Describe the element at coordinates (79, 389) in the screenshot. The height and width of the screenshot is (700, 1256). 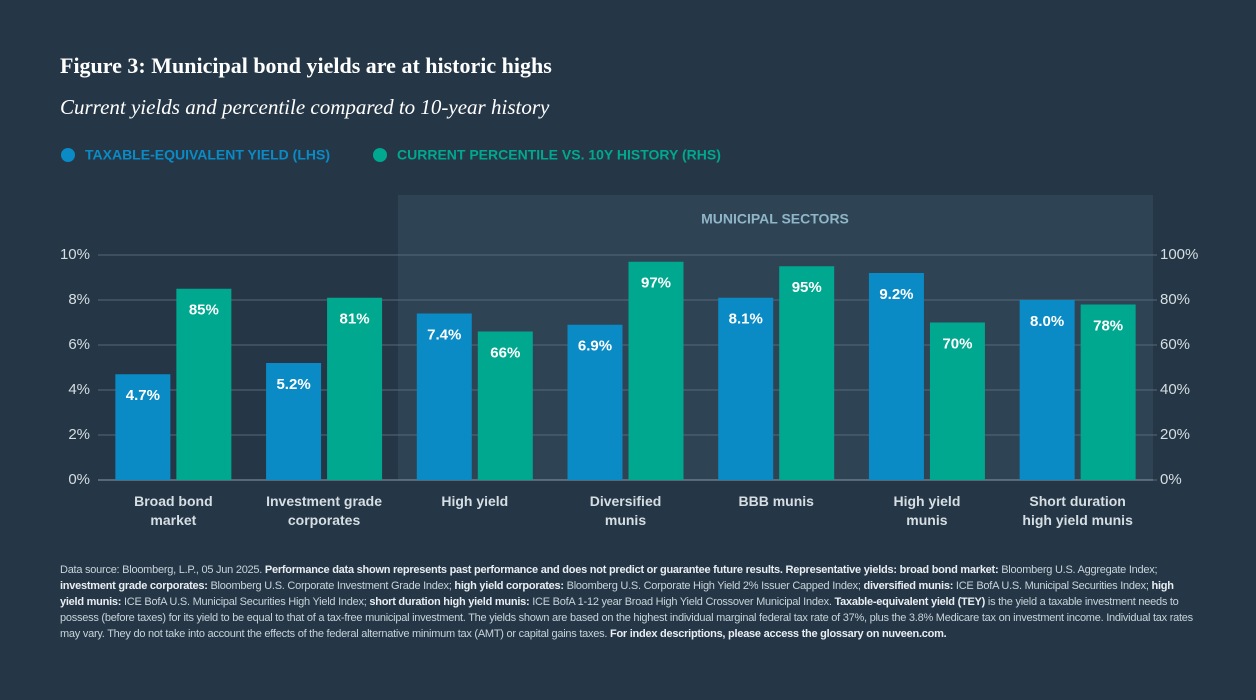
I see `y-tick-label: 4%` at that location.